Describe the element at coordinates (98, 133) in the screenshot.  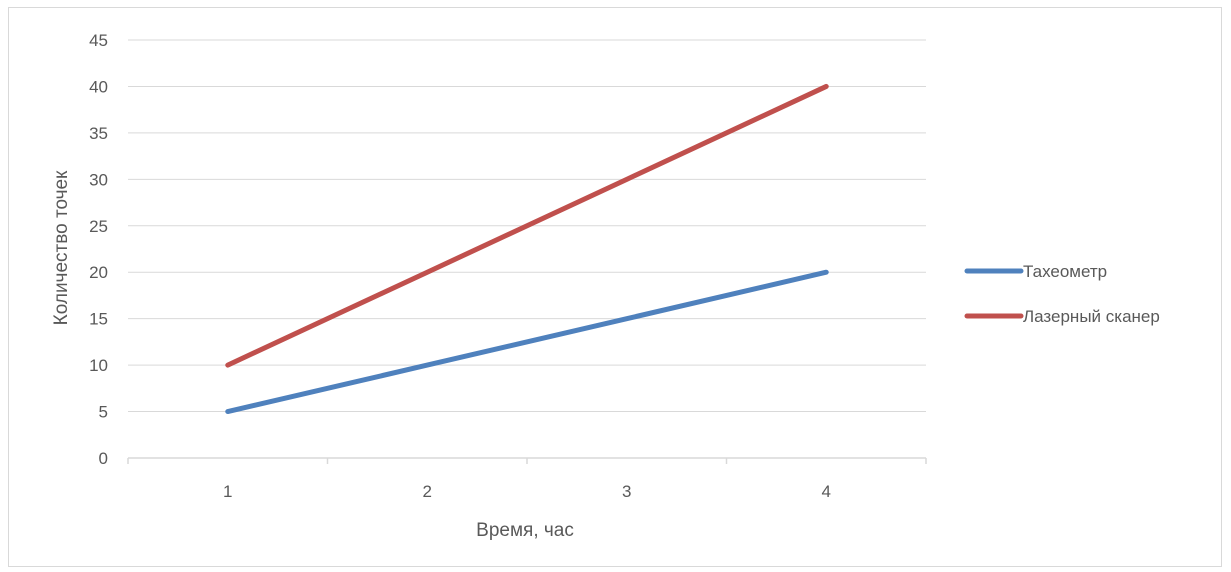
I see `y-tick-label: 35` at that location.